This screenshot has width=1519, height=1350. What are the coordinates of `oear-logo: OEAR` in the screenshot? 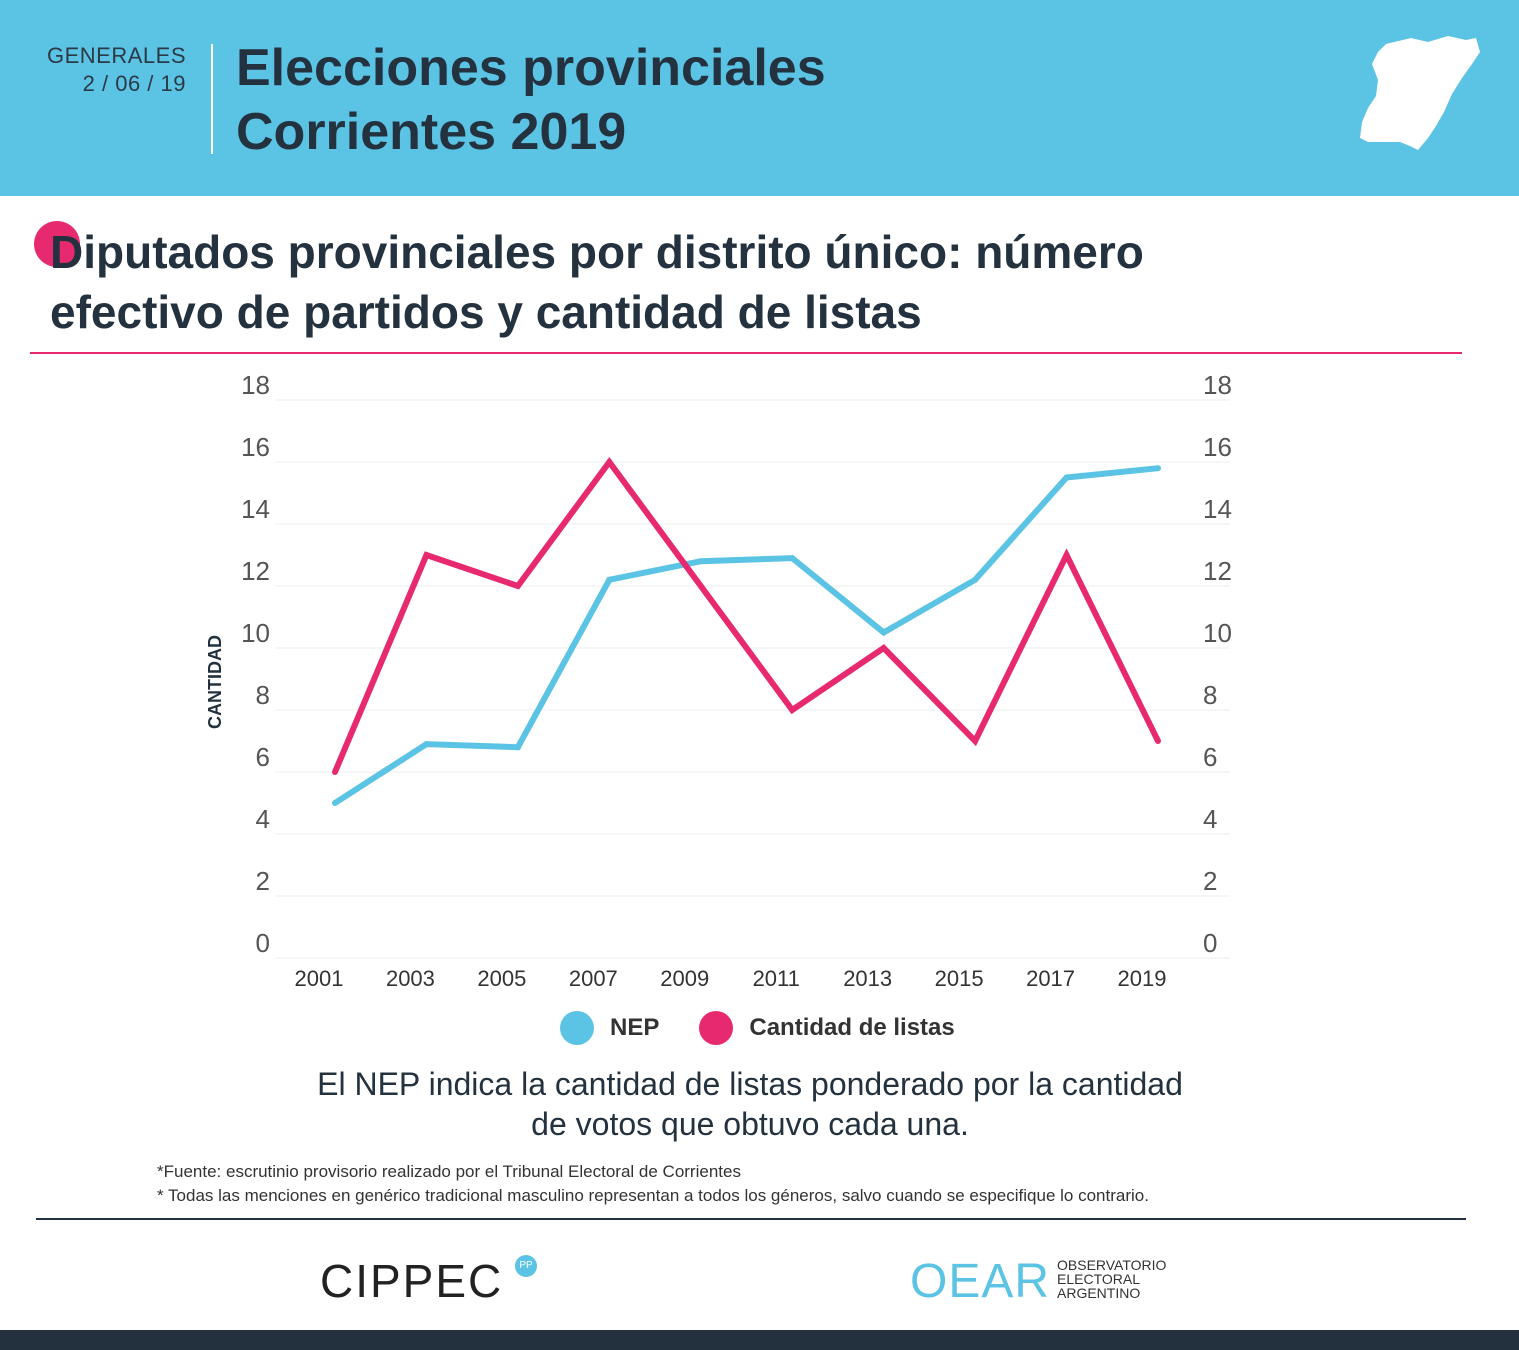 It's located at (980, 1281).